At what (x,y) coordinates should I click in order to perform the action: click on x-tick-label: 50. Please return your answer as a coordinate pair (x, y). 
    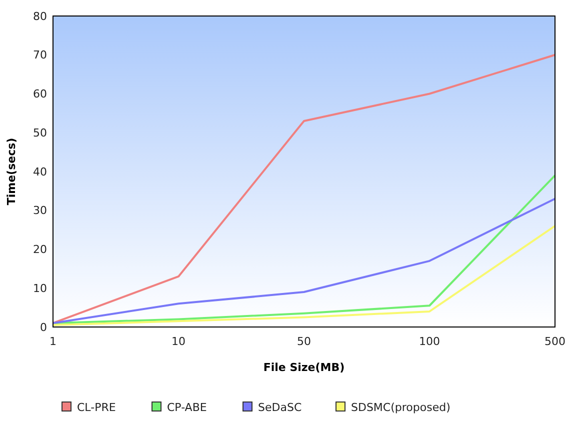
    Looking at the image, I should click on (304, 341).